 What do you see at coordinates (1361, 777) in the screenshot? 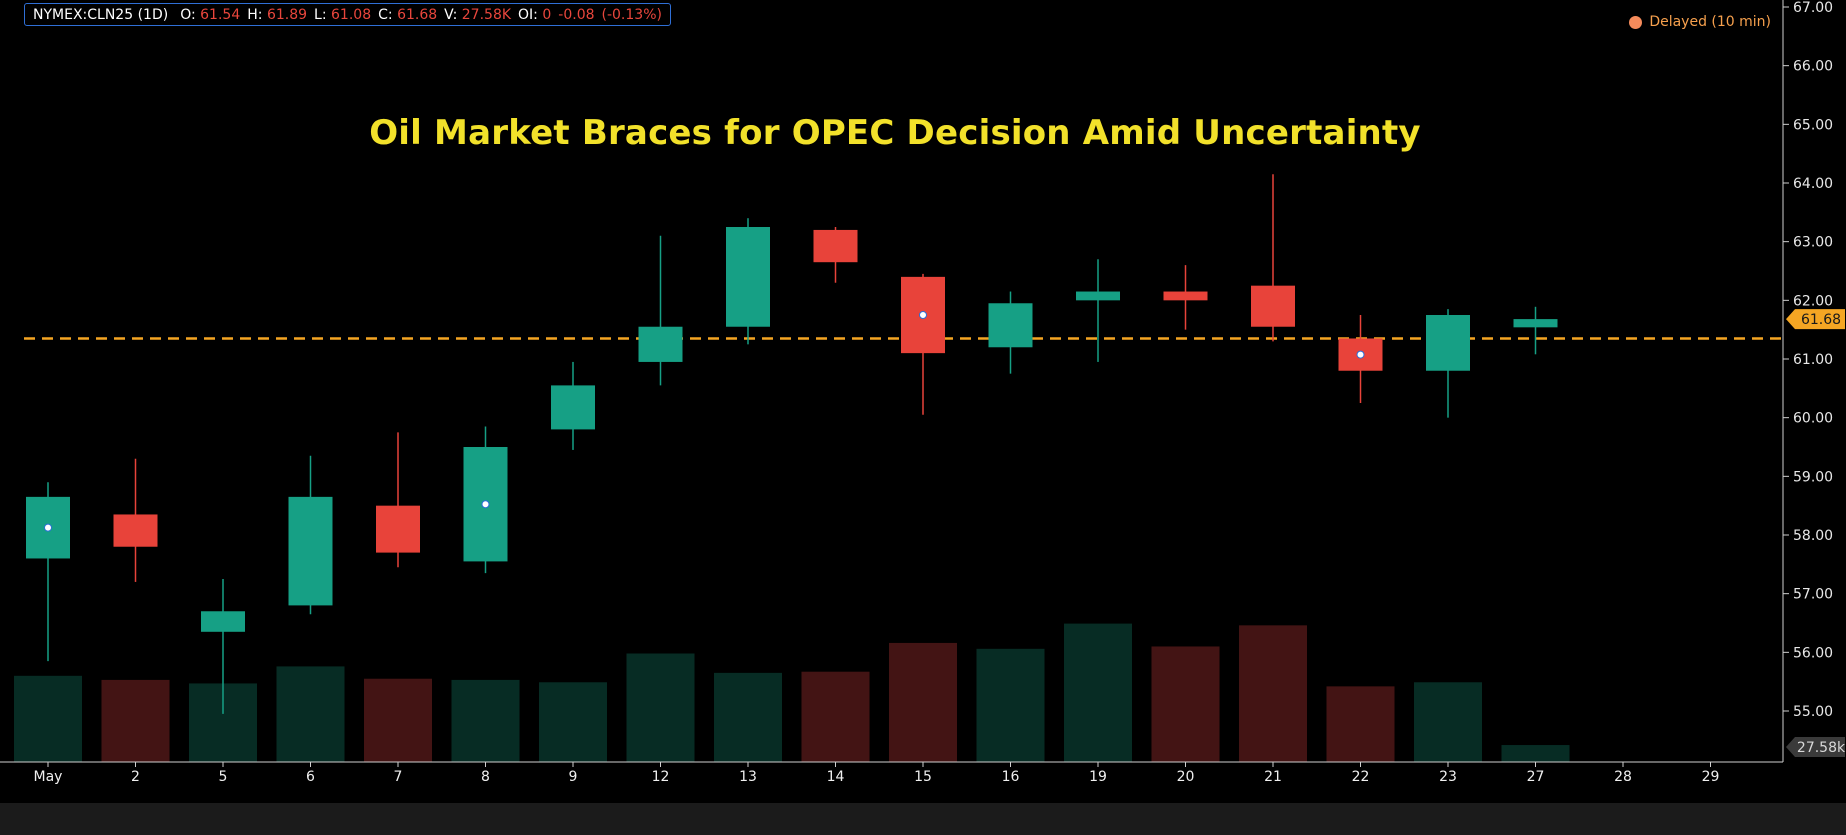
I see `x-tick-label: 22` at bounding box center [1361, 777].